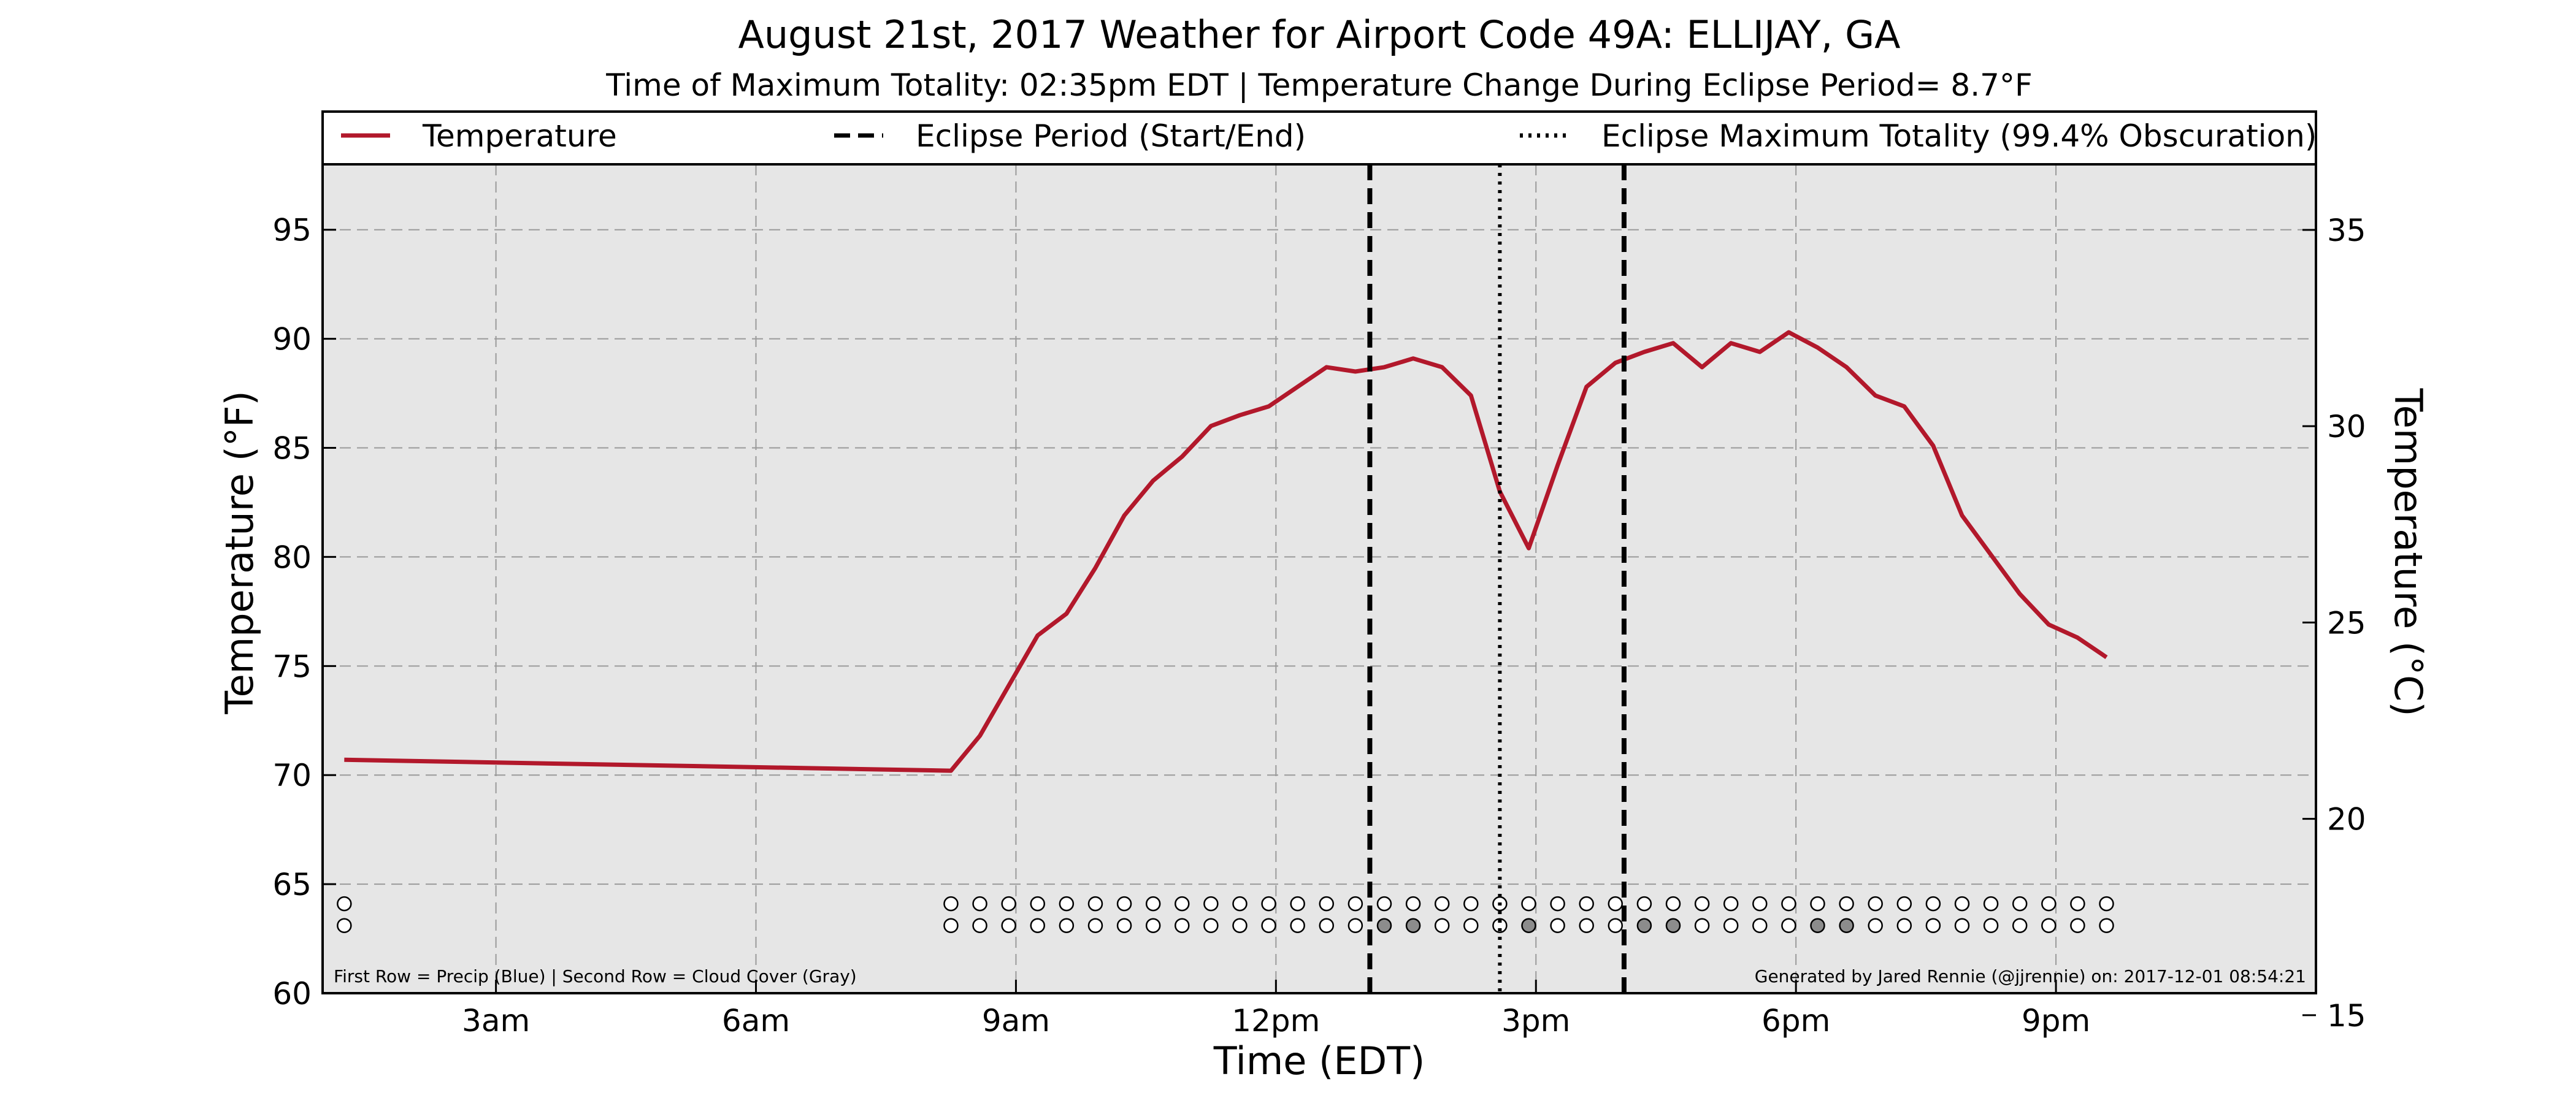 The image size is (2576, 1106). What do you see at coordinates (1497, 578) in the screenshot?
I see `eclipse-lines` at bounding box center [1497, 578].